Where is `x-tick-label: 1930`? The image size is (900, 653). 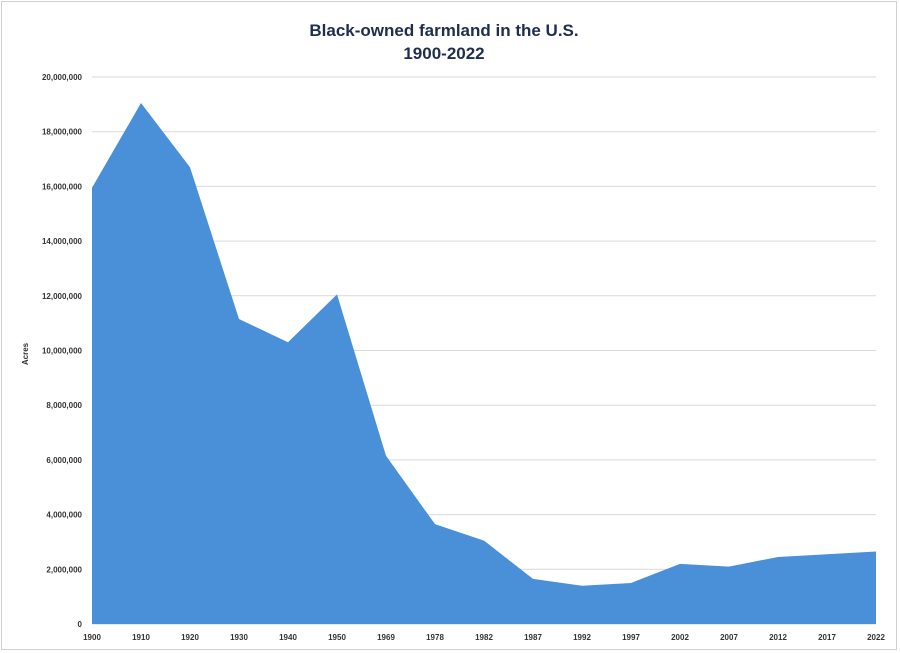 x-tick-label: 1930 is located at coordinates (239, 637).